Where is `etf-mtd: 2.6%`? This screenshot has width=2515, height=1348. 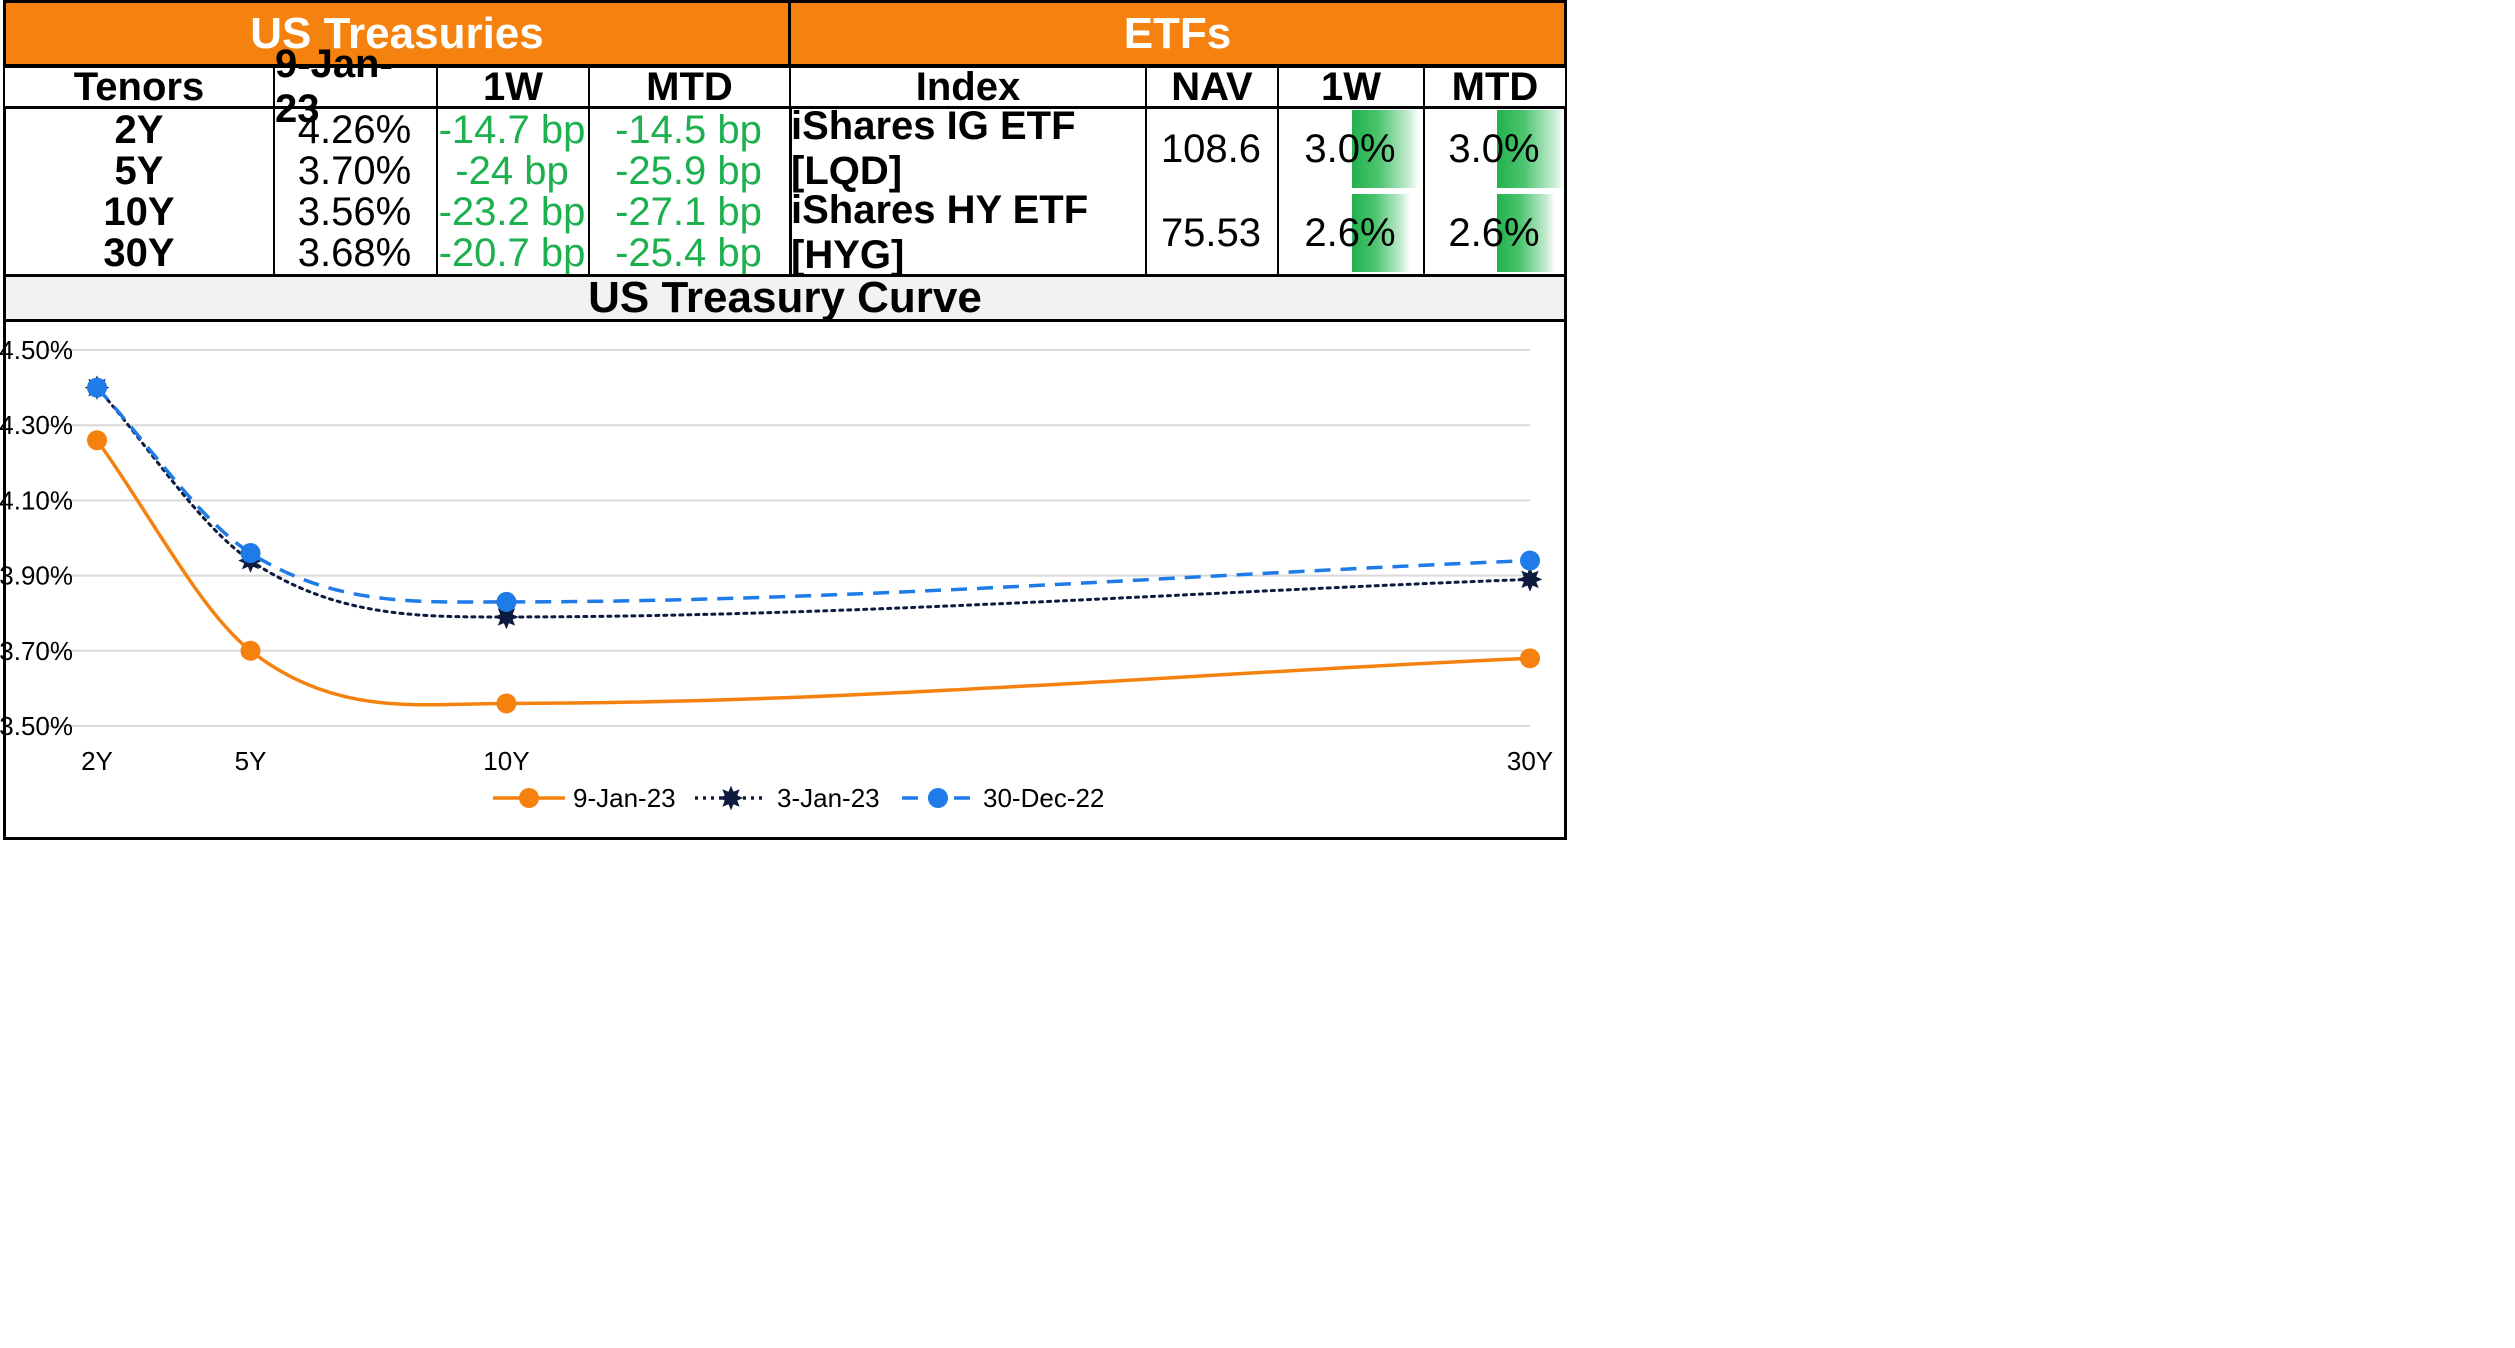 etf-mtd: 2.6% is located at coordinates (1494, 232).